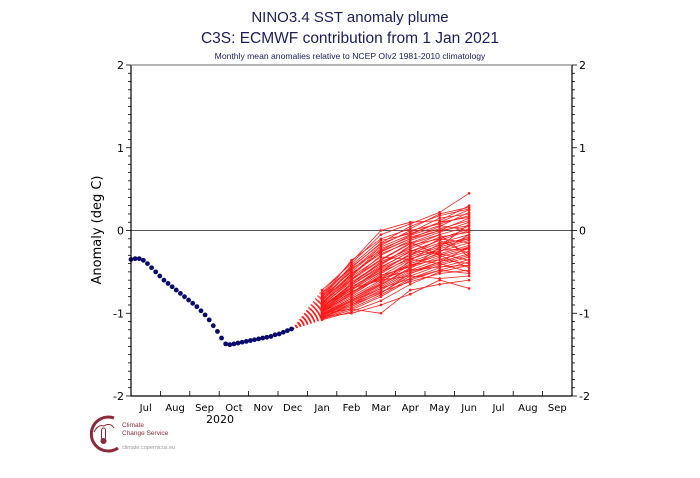 Image resolution: width=700 pixels, height=478 pixels. I want to click on logo-text-climate: Climate, so click(133, 425).